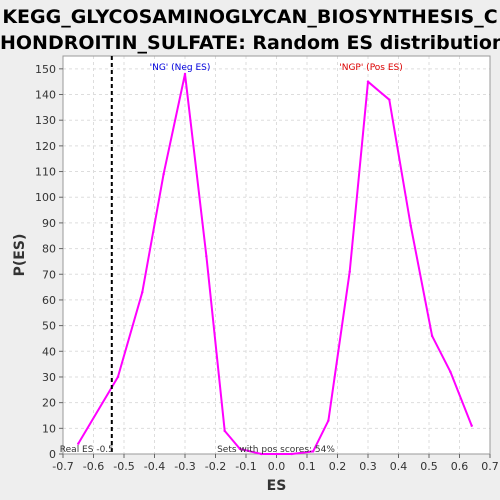 This screenshot has width=500, height=500. I want to click on y-tick-label: 70, so click(49, 274).